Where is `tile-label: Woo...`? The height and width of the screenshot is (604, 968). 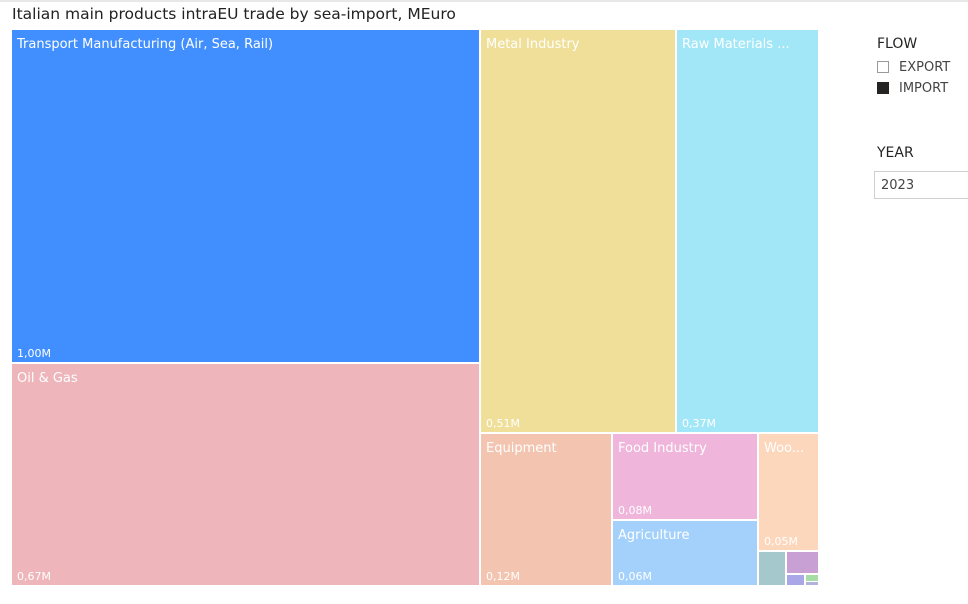 tile-label: Woo... is located at coordinates (784, 448).